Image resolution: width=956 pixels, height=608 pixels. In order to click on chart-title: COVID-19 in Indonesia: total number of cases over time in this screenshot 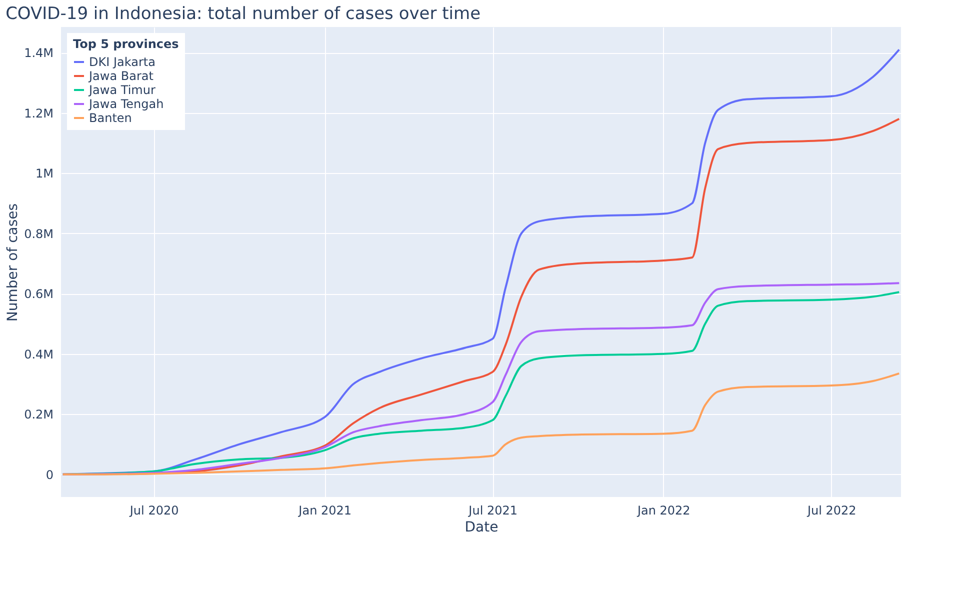, I will do `click(243, 14)`.